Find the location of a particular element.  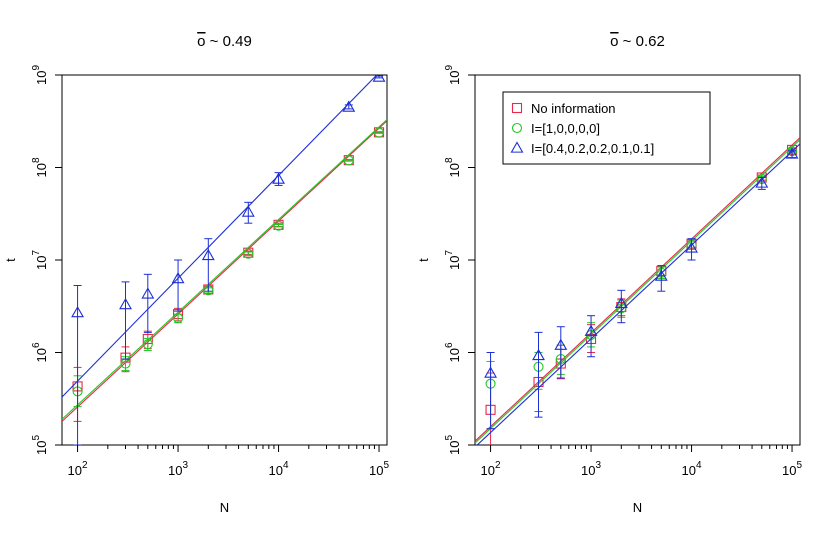

x-tick-label: 10⁴ is located at coordinates (692, 469).